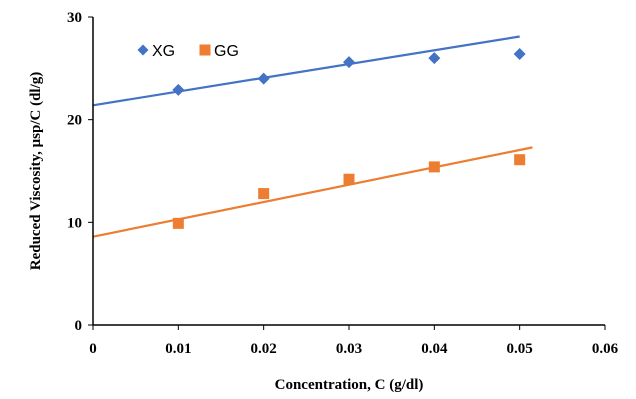  I want to click on x-tick-label: 0.01, so click(178, 349).